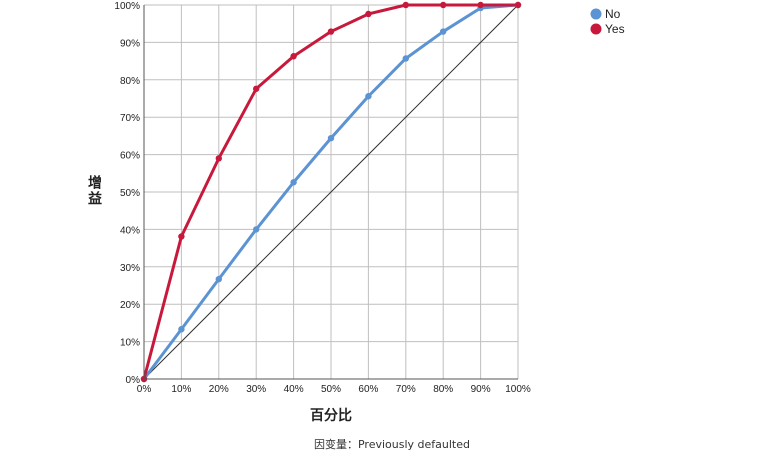 This screenshot has width=784, height=462. What do you see at coordinates (127, 6) in the screenshot?
I see `y-tick-label: 100%` at bounding box center [127, 6].